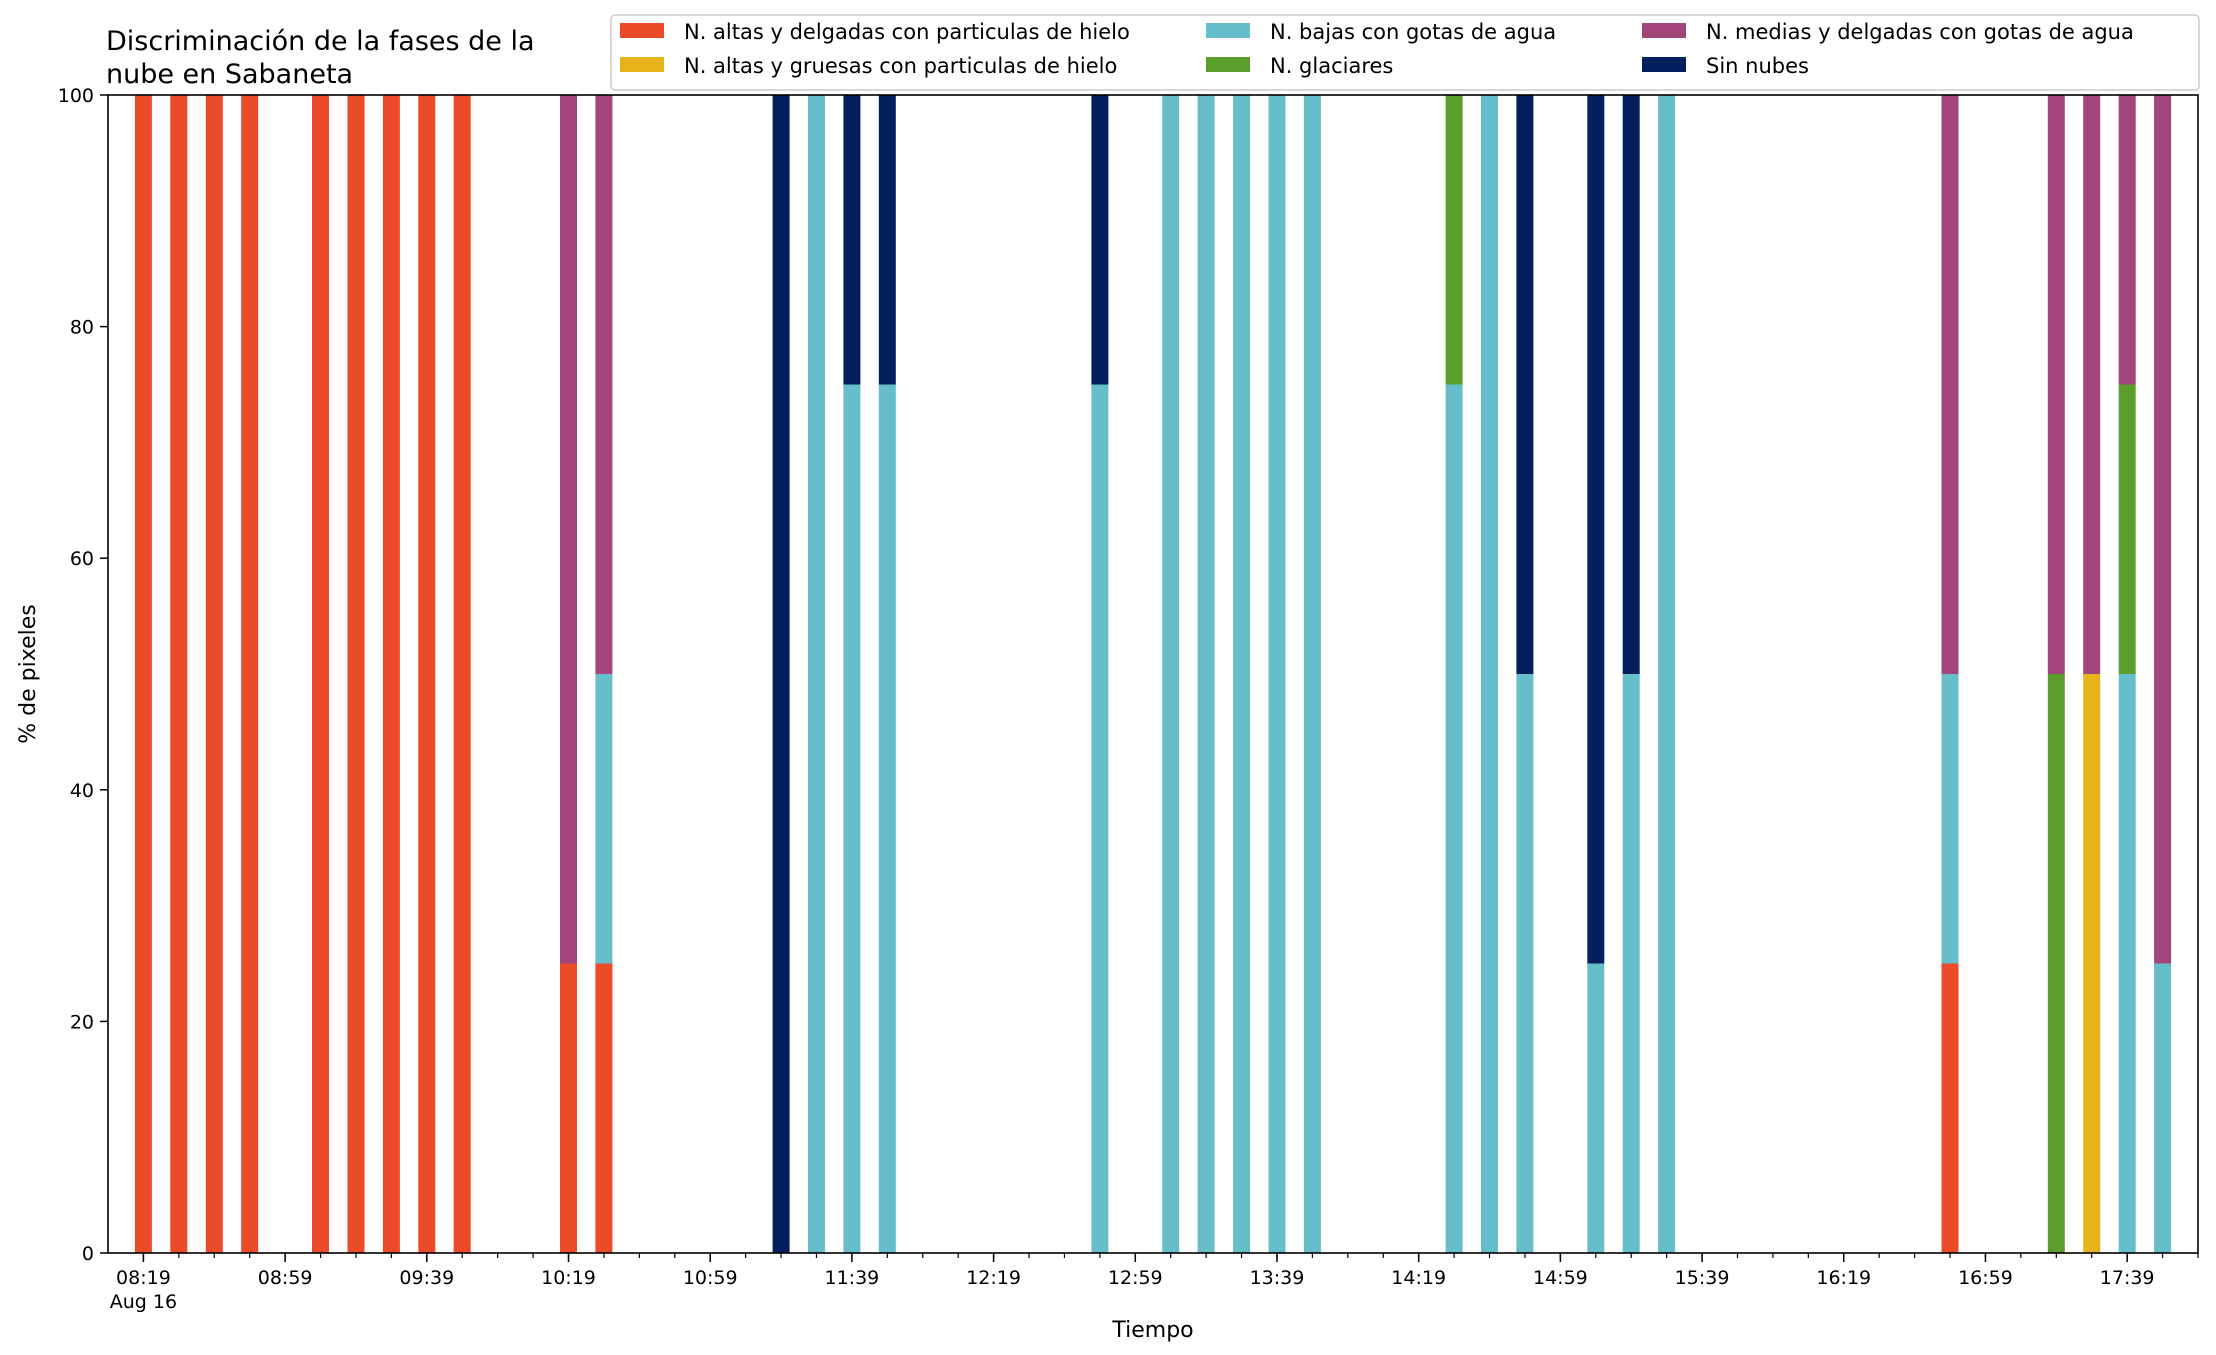  Describe the element at coordinates (426, 1278) in the screenshot. I see `x-tick-label: 09:39` at that location.